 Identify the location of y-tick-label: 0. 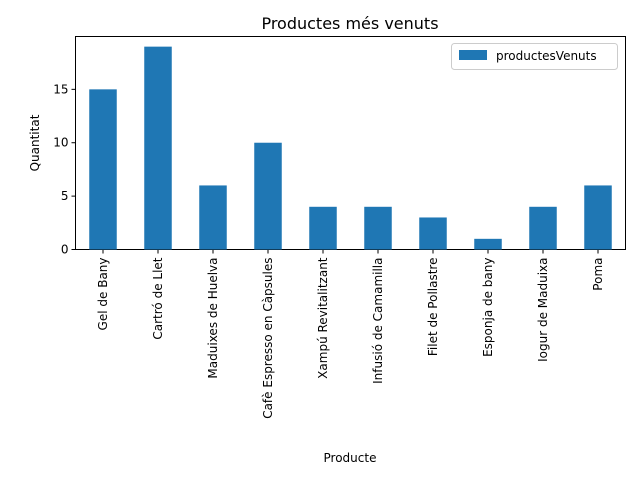
(65, 250).